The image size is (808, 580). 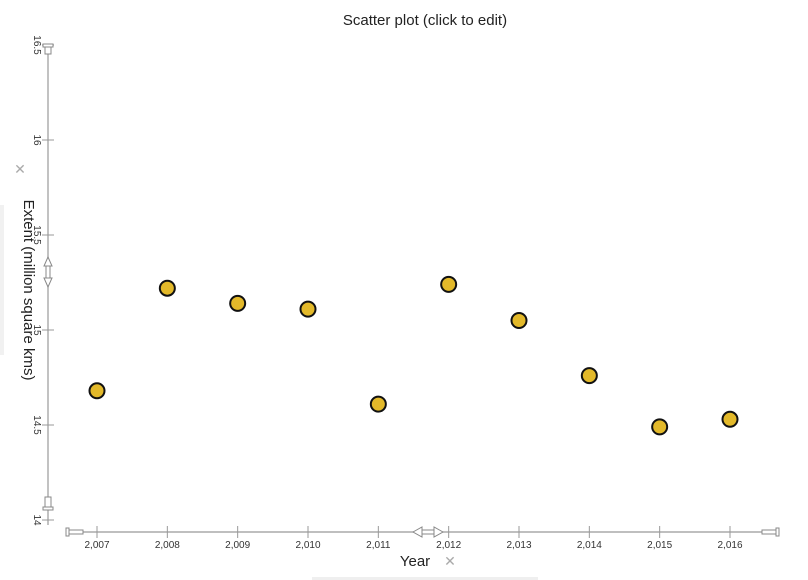 I want to click on y-tick-label: 16.5, so click(x=36, y=45).